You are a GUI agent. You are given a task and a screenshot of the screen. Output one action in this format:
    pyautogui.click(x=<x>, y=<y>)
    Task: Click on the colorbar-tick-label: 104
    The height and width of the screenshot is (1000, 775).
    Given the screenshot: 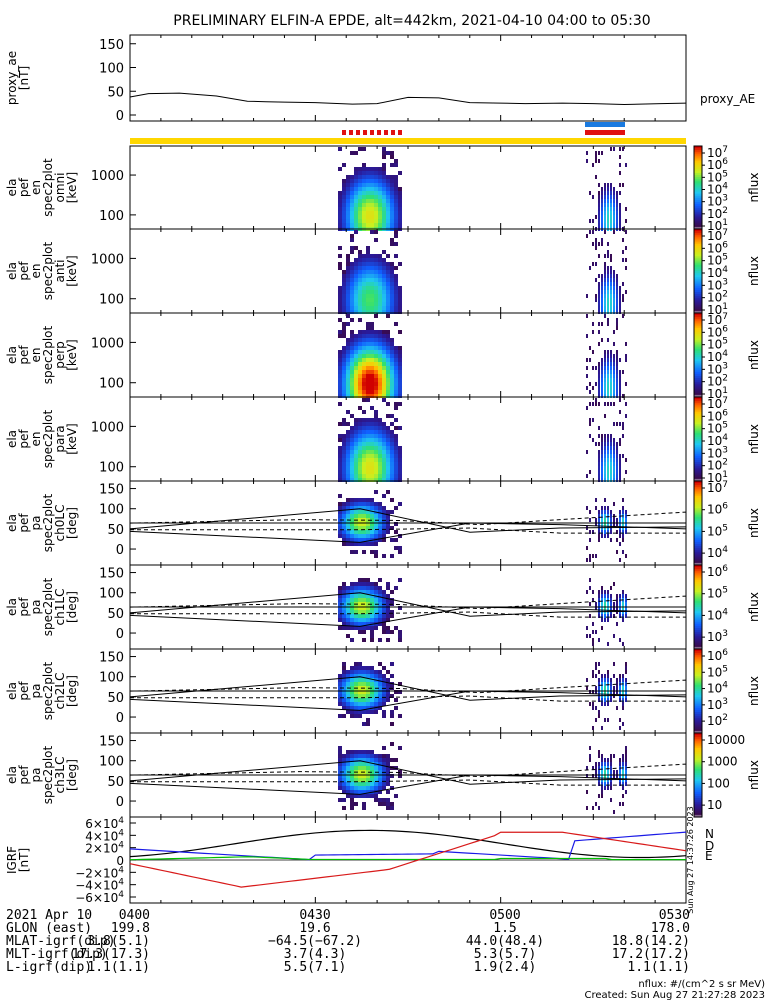 What is the action you would take?
    pyautogui.click(x=717, y=356)
    